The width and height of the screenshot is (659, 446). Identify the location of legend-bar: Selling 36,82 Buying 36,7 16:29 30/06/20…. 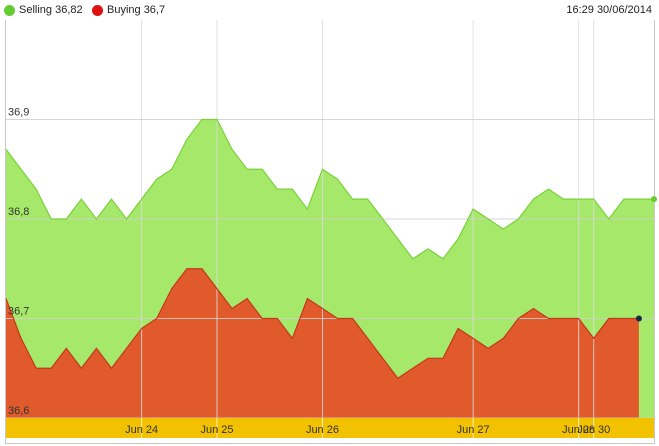
(329, 10).